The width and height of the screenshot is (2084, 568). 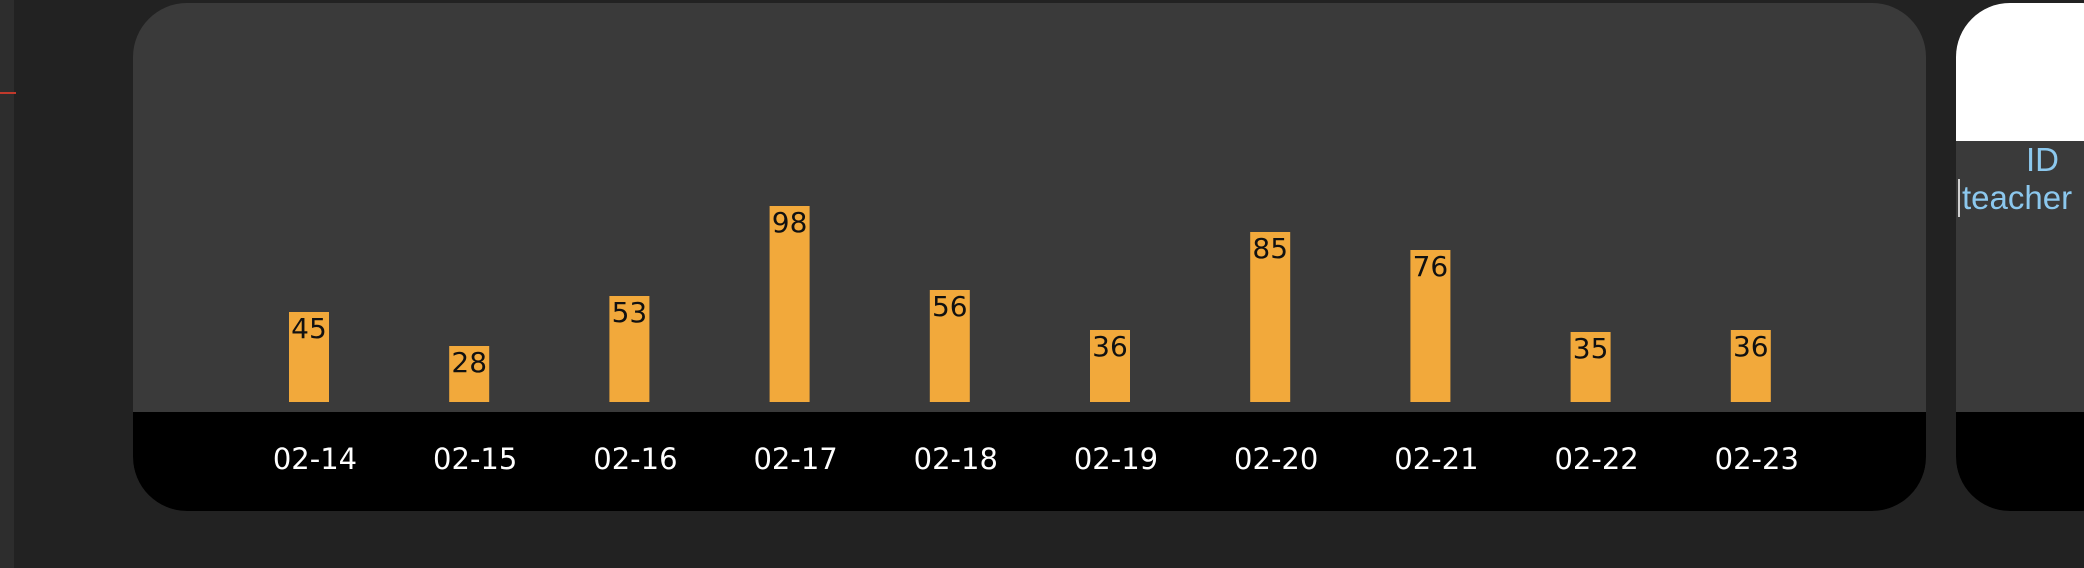 What do you see at coordinates (2042, 159) in the screenshot?
I see `side-card-id-label: ID` at bounding box center [2042, 159].